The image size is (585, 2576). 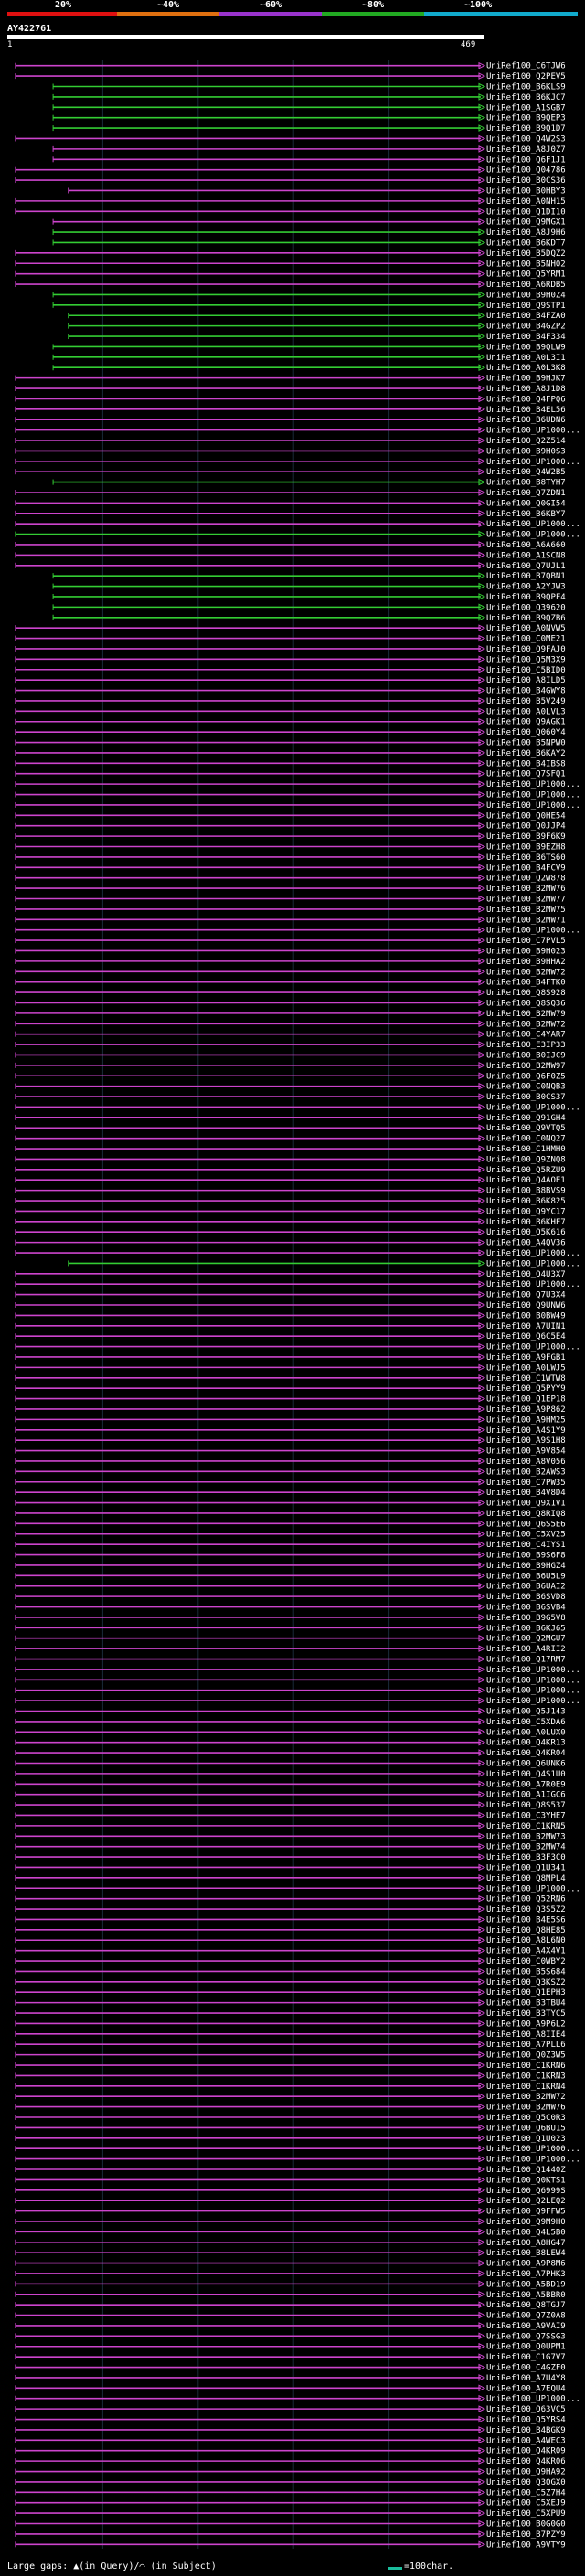 What do you see at coordinates (526, 1597) in the screenshot?
I see `hit-label: UniRef100_B6SVD8` at bounding box center [526, 1597].